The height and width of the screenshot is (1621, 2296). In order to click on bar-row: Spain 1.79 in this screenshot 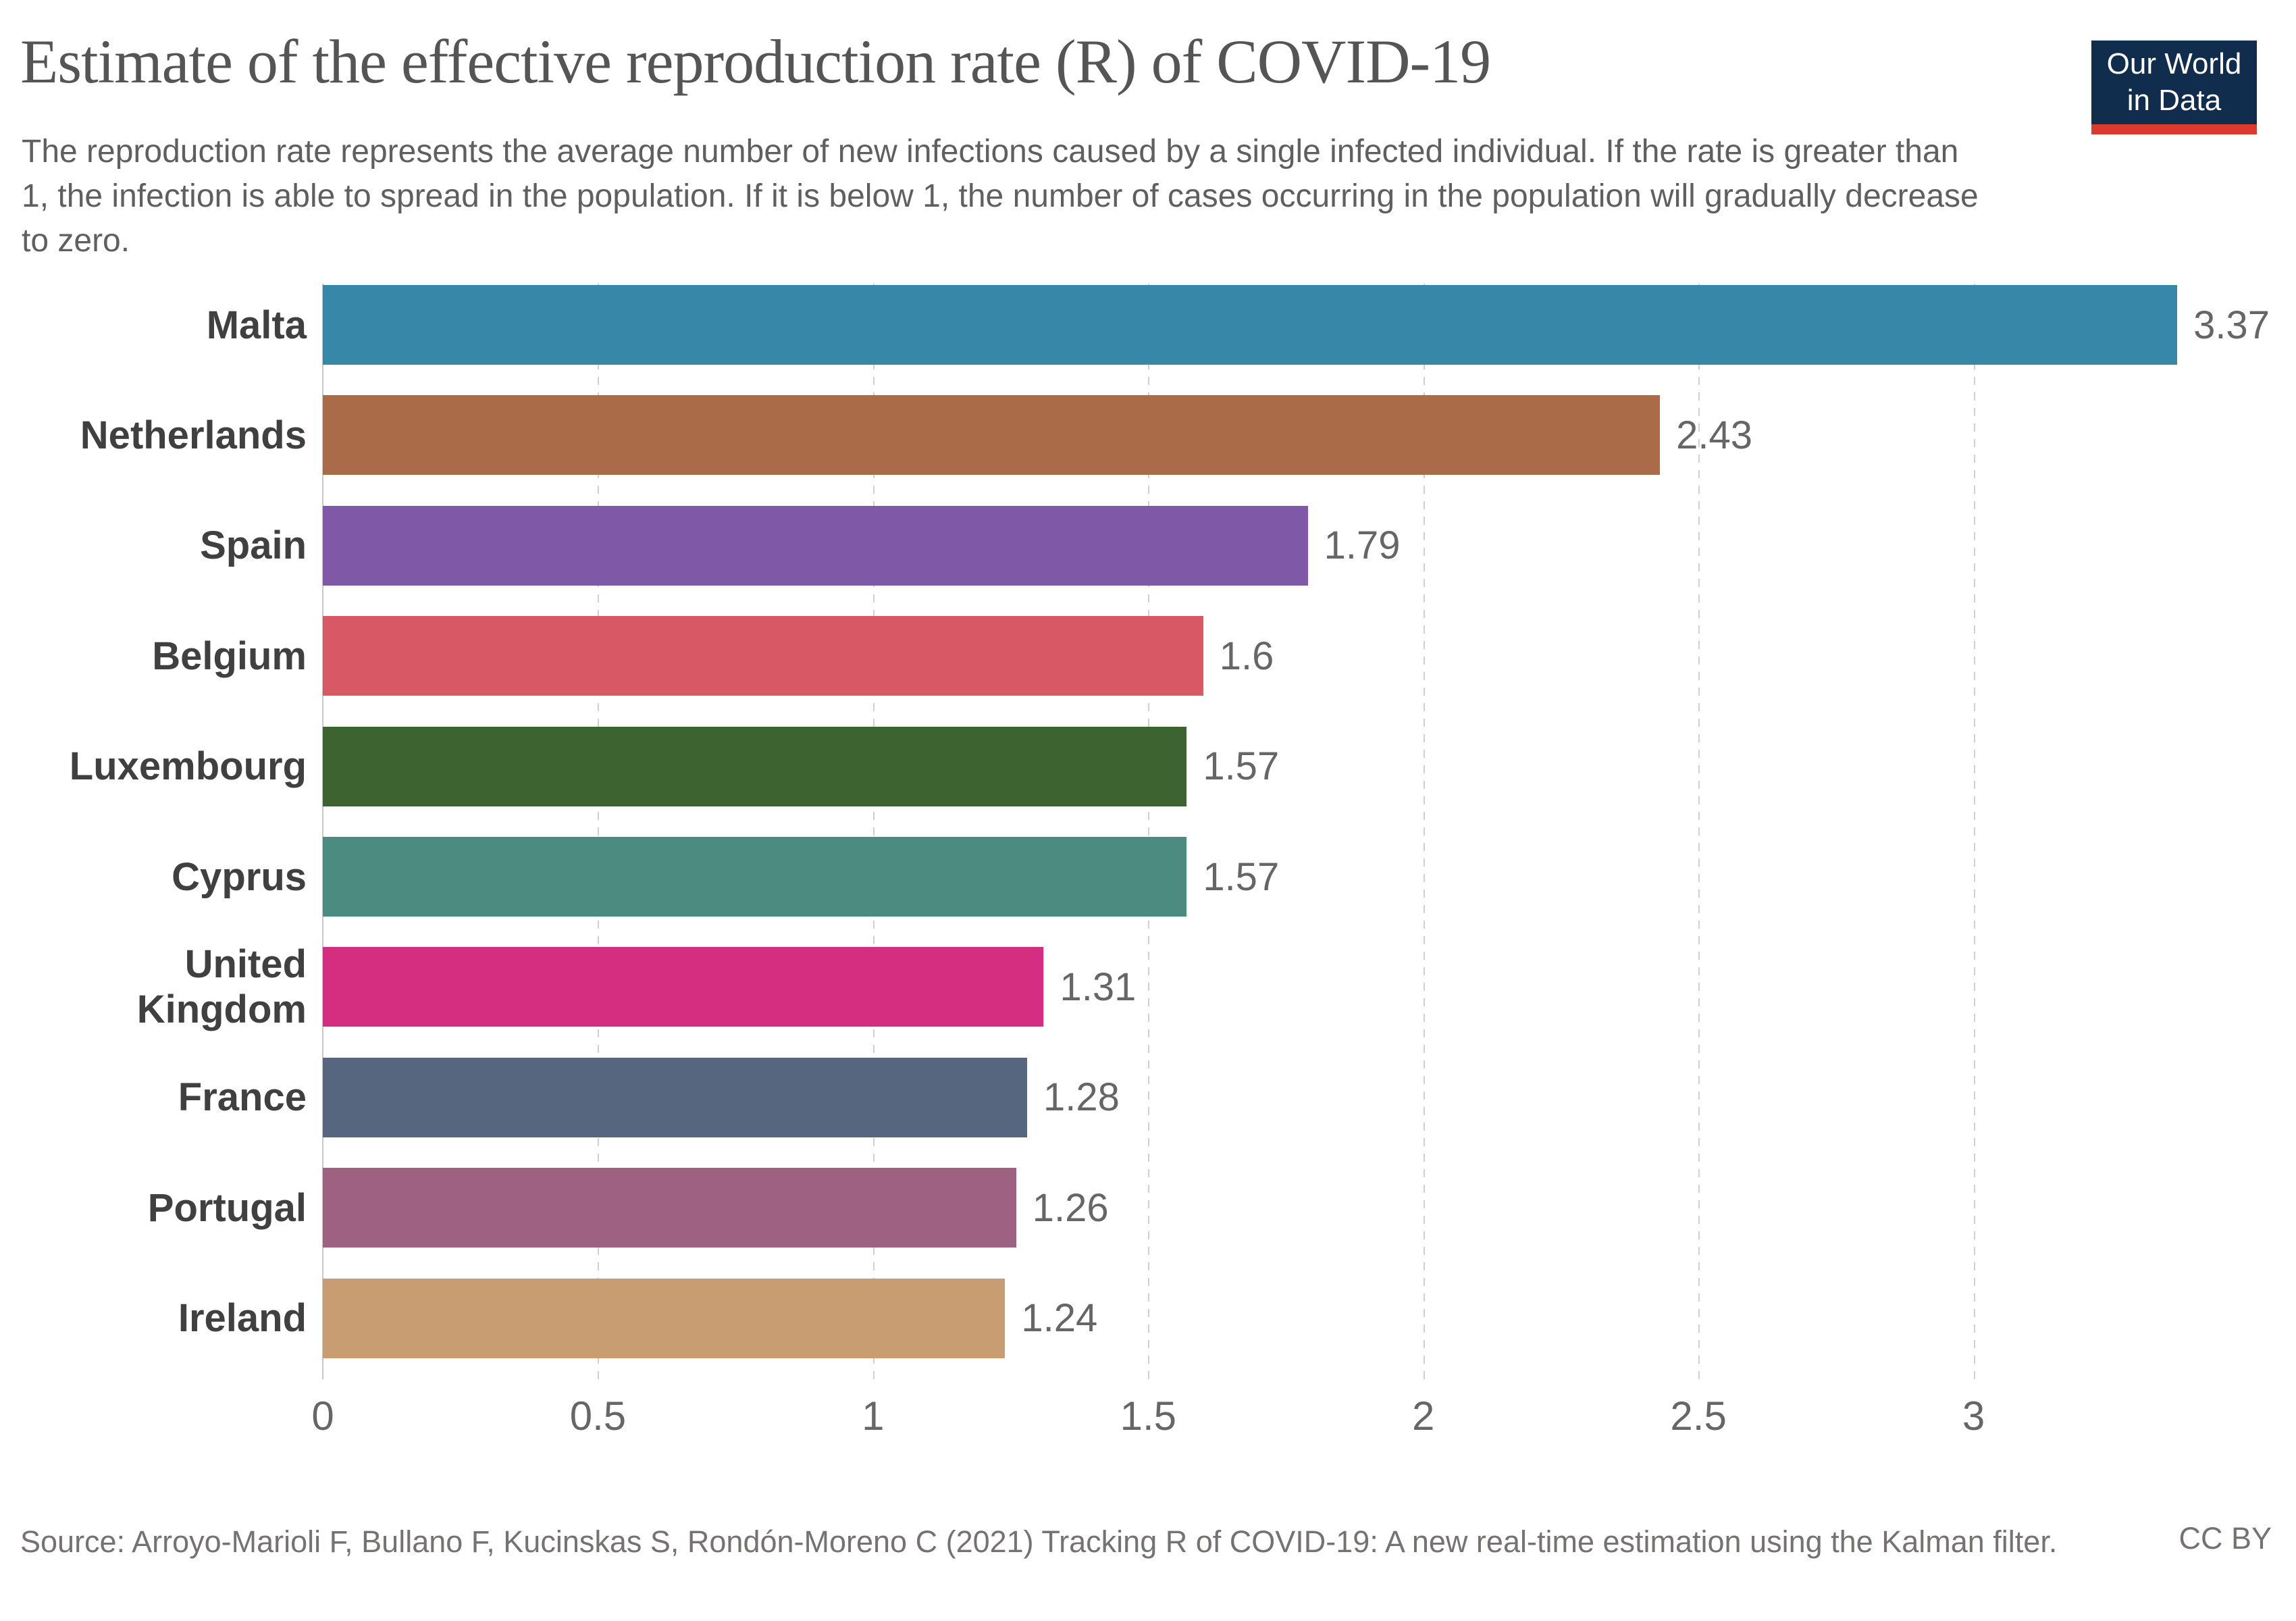, I will do `click(1148, 545)`.